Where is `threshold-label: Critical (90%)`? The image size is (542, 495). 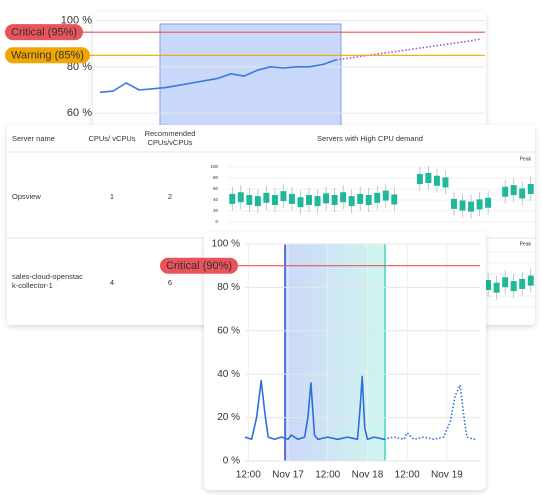 threshold-label: Critical (90%) is located at coordinates (199, 266).